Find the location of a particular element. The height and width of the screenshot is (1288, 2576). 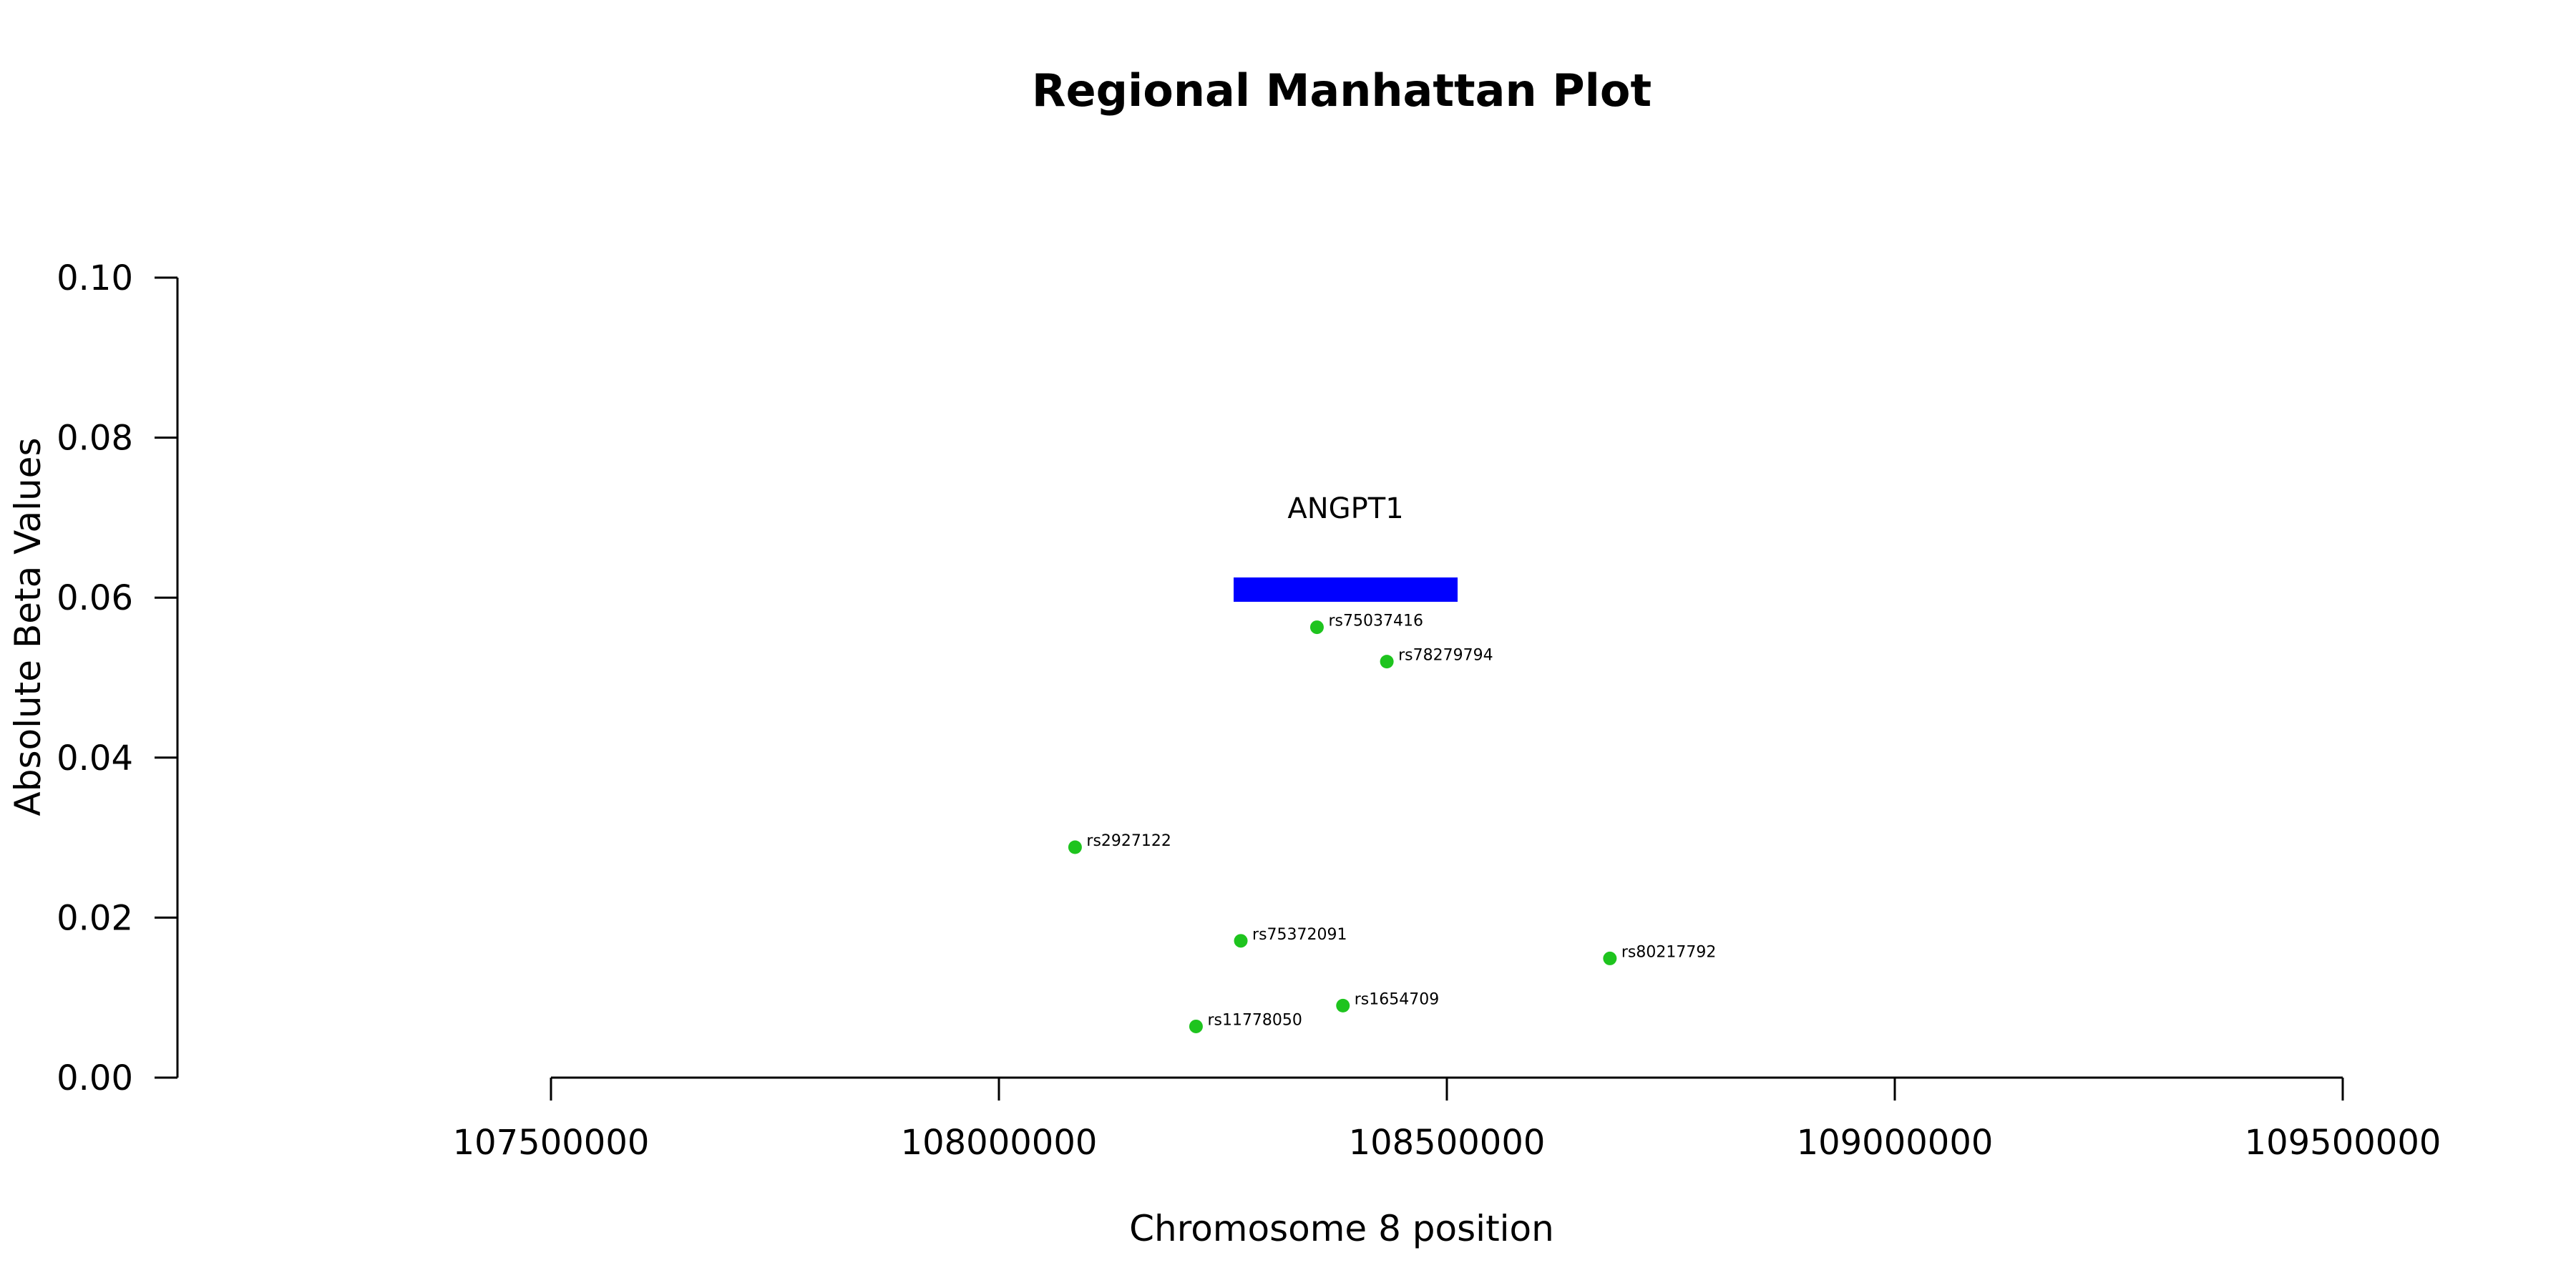

gene-label: ANGPT1 is located at coordinates (1345, 508).